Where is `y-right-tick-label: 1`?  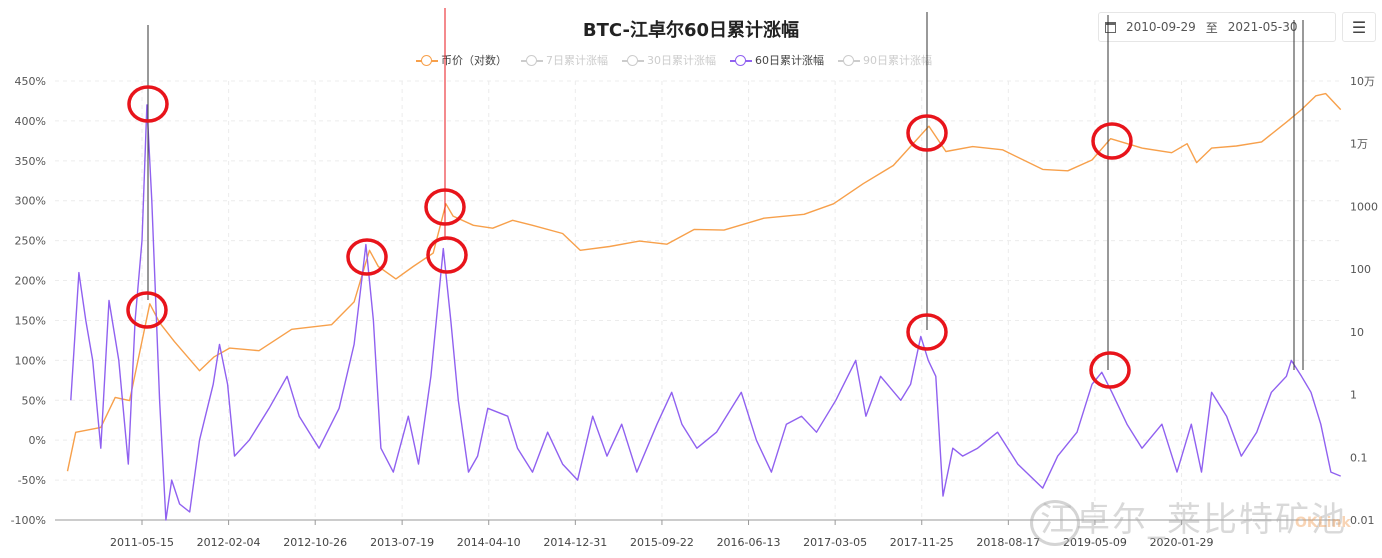 y-right-tick-label: 1 is located at coordinates (1353, 395).